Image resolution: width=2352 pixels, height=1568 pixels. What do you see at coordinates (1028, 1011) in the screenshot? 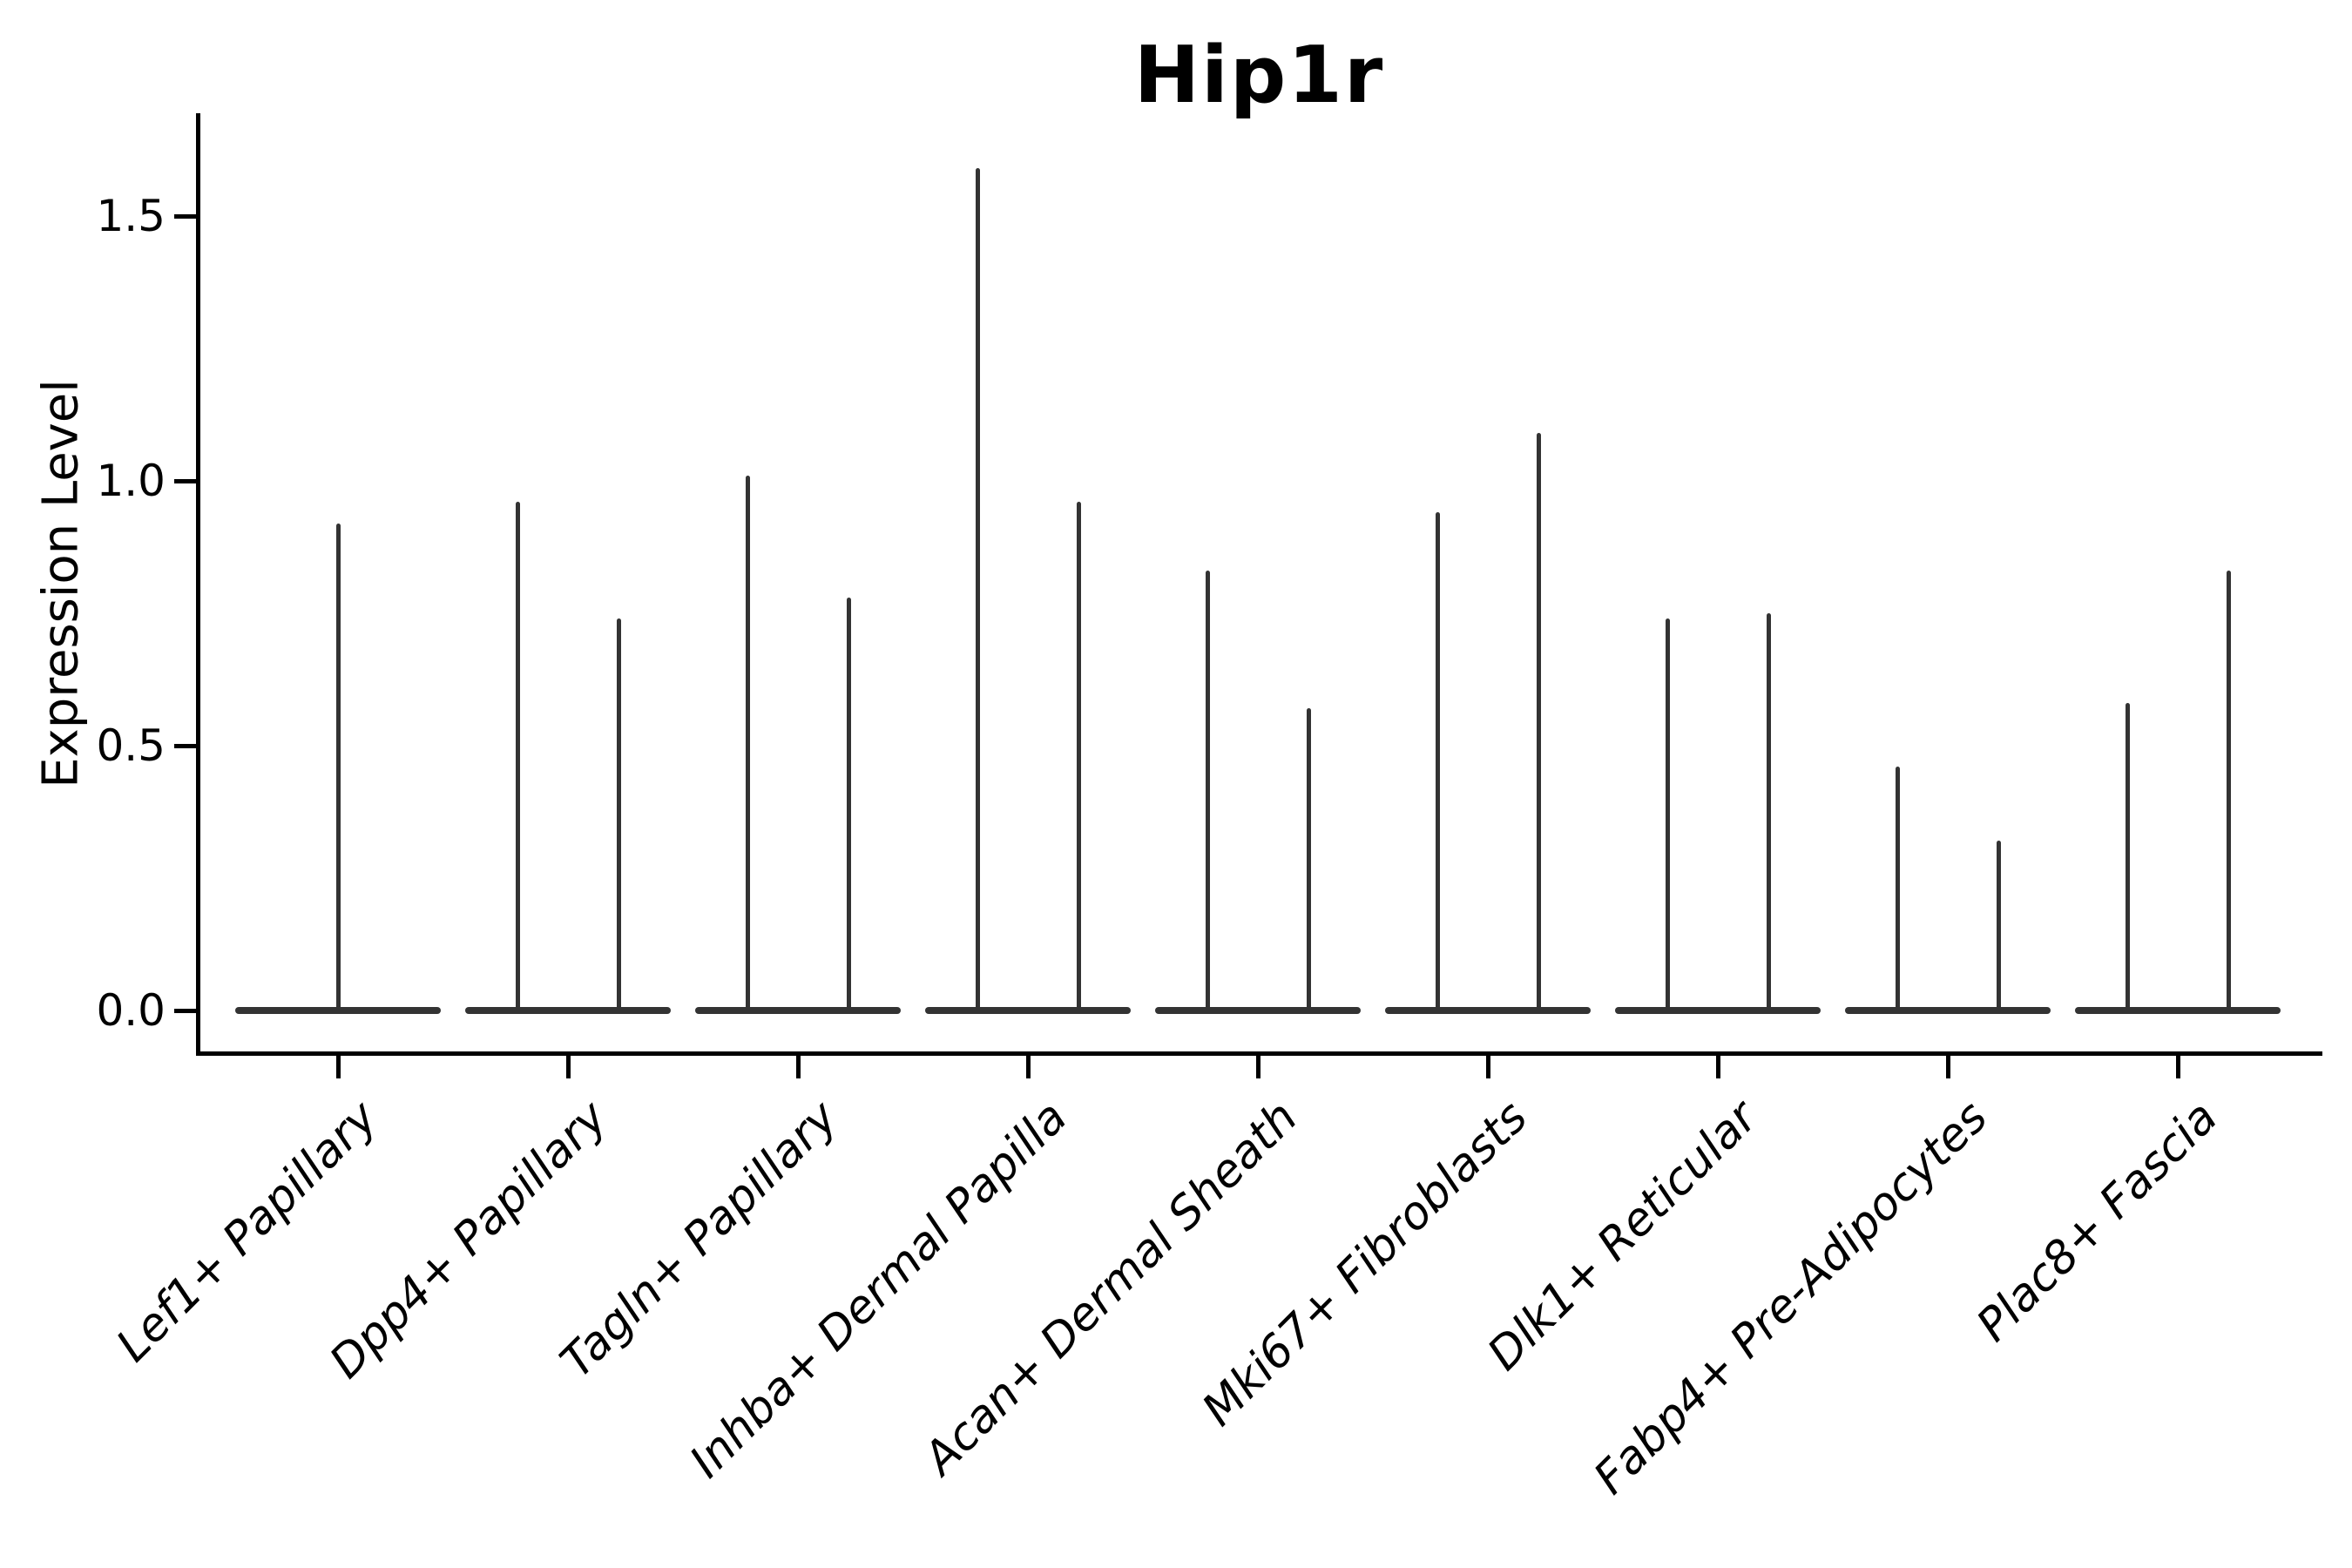
I see `violin-base-inhba-dermal-papilla` at bounding box center [1028, 1011].